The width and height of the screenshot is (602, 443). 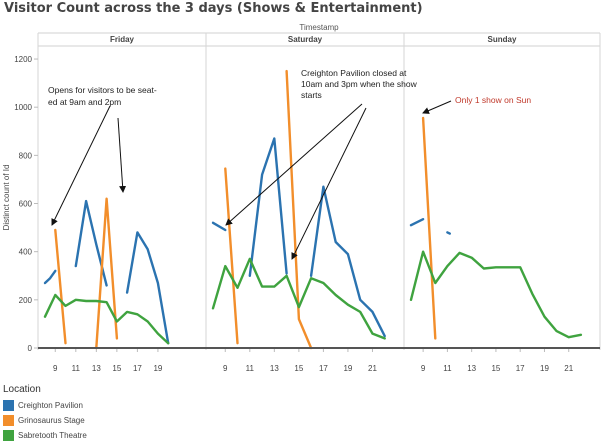 What do you see at coordinates (23, 59) in the screenshot?
I see `y-tick-label: 1200` at bounding box center [23, 59].